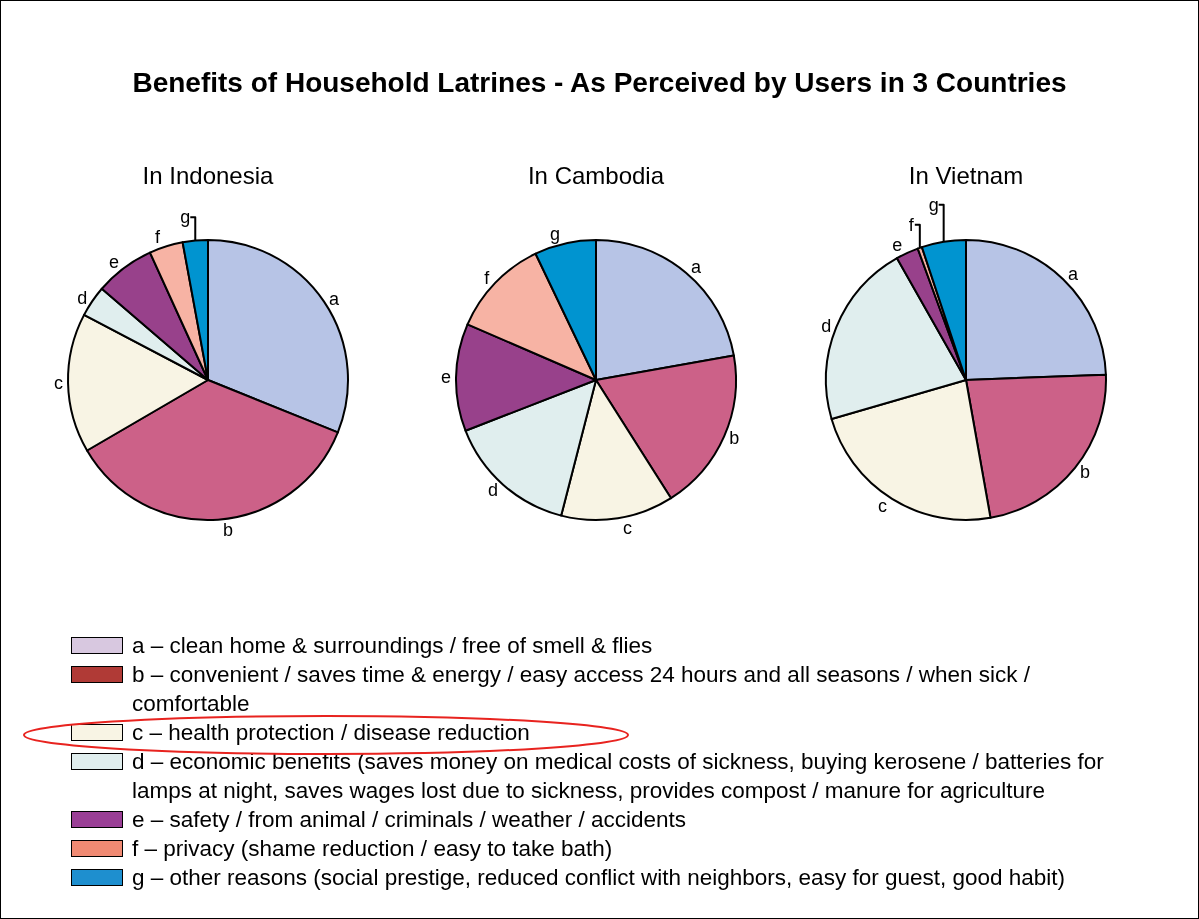  Describe the element at coordinates (966, 175) in the screenshot. I see `chart-title: In Vietnam` at that location.